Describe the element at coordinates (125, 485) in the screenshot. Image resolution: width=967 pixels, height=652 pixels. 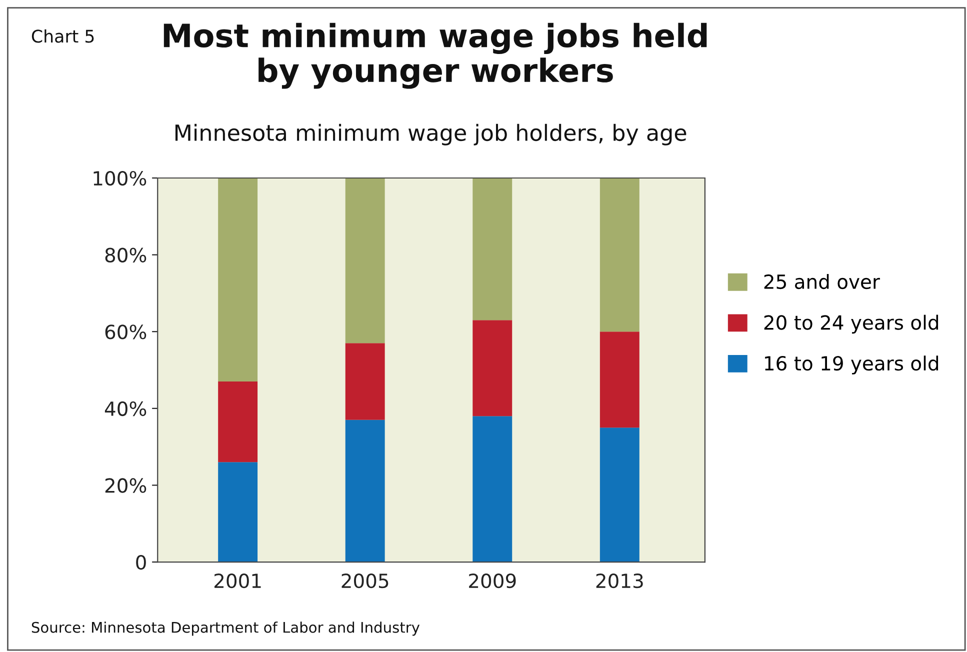
I see `y-tick-label: 20%` at that location.